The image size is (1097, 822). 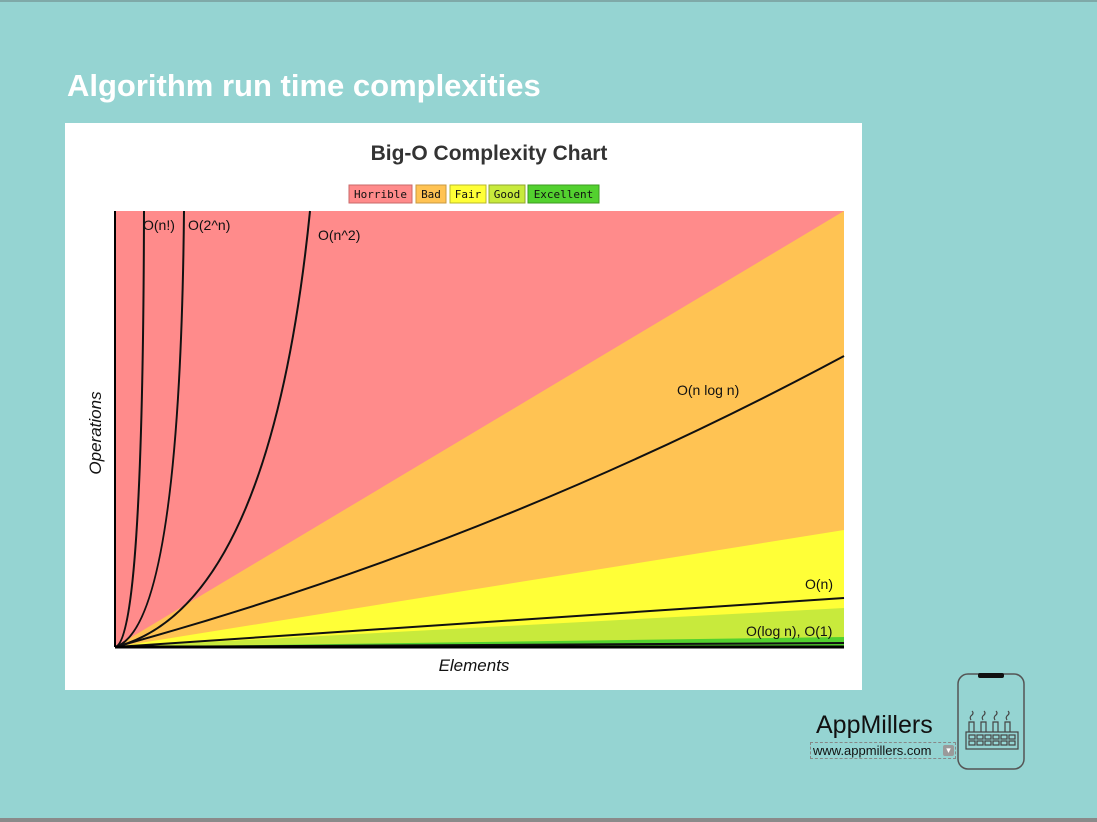 What do you see at coordinates (548, 820) in the screenshot?
I see `bottom-border` at bounding box center [548, 820].